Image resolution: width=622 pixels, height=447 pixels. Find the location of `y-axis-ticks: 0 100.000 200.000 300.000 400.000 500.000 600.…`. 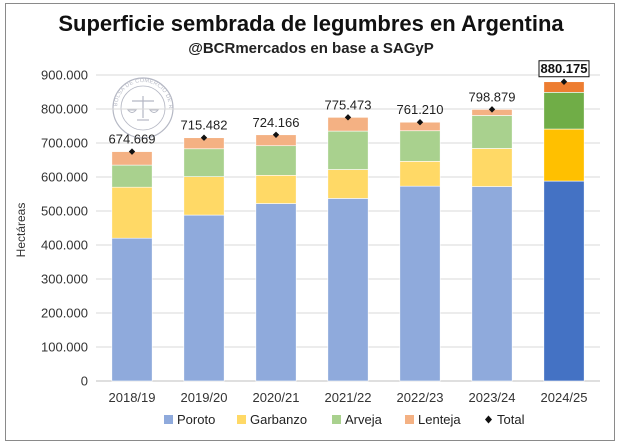

y-axis-ticks: 0 100.000 200.000 300.000 400.000 500.000 600.… is located at coordinates (64, 228).